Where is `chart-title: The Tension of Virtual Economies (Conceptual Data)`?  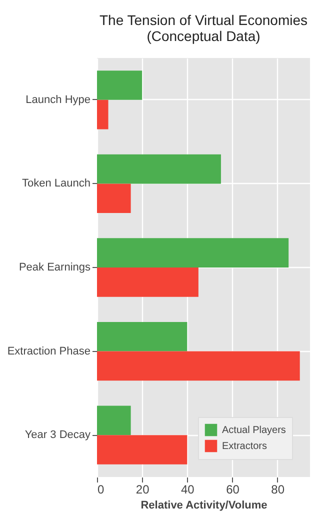
chart-title: The Tension of Virtual Economies (Conceptual Data) is located at coordinates (203, 28).